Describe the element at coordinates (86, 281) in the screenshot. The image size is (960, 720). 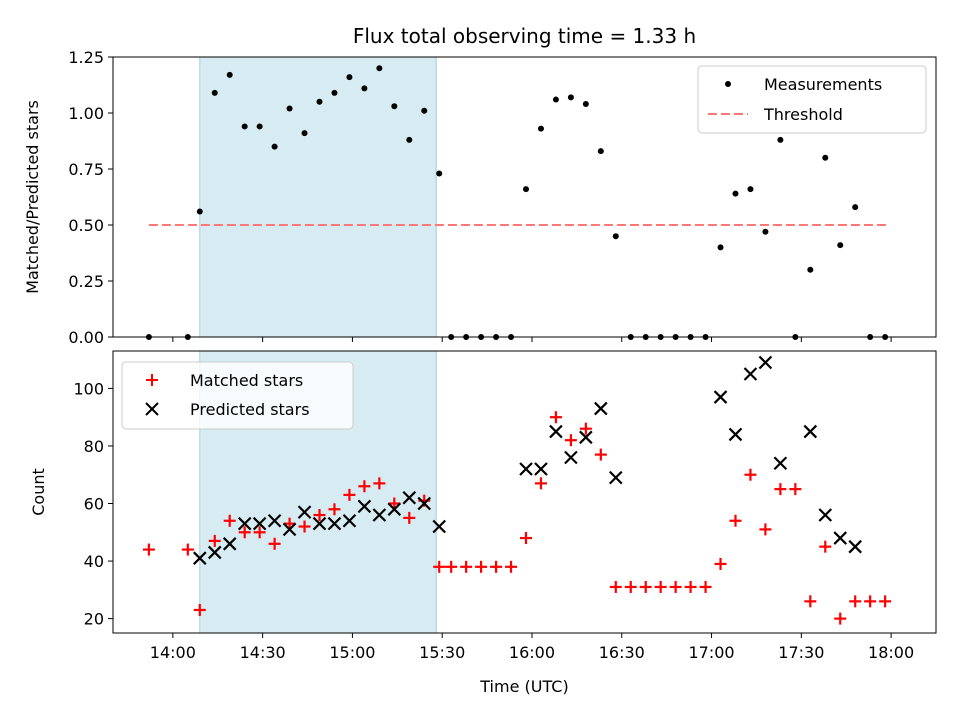
I see `top-y-tick-label-1: 0.25` at that location.